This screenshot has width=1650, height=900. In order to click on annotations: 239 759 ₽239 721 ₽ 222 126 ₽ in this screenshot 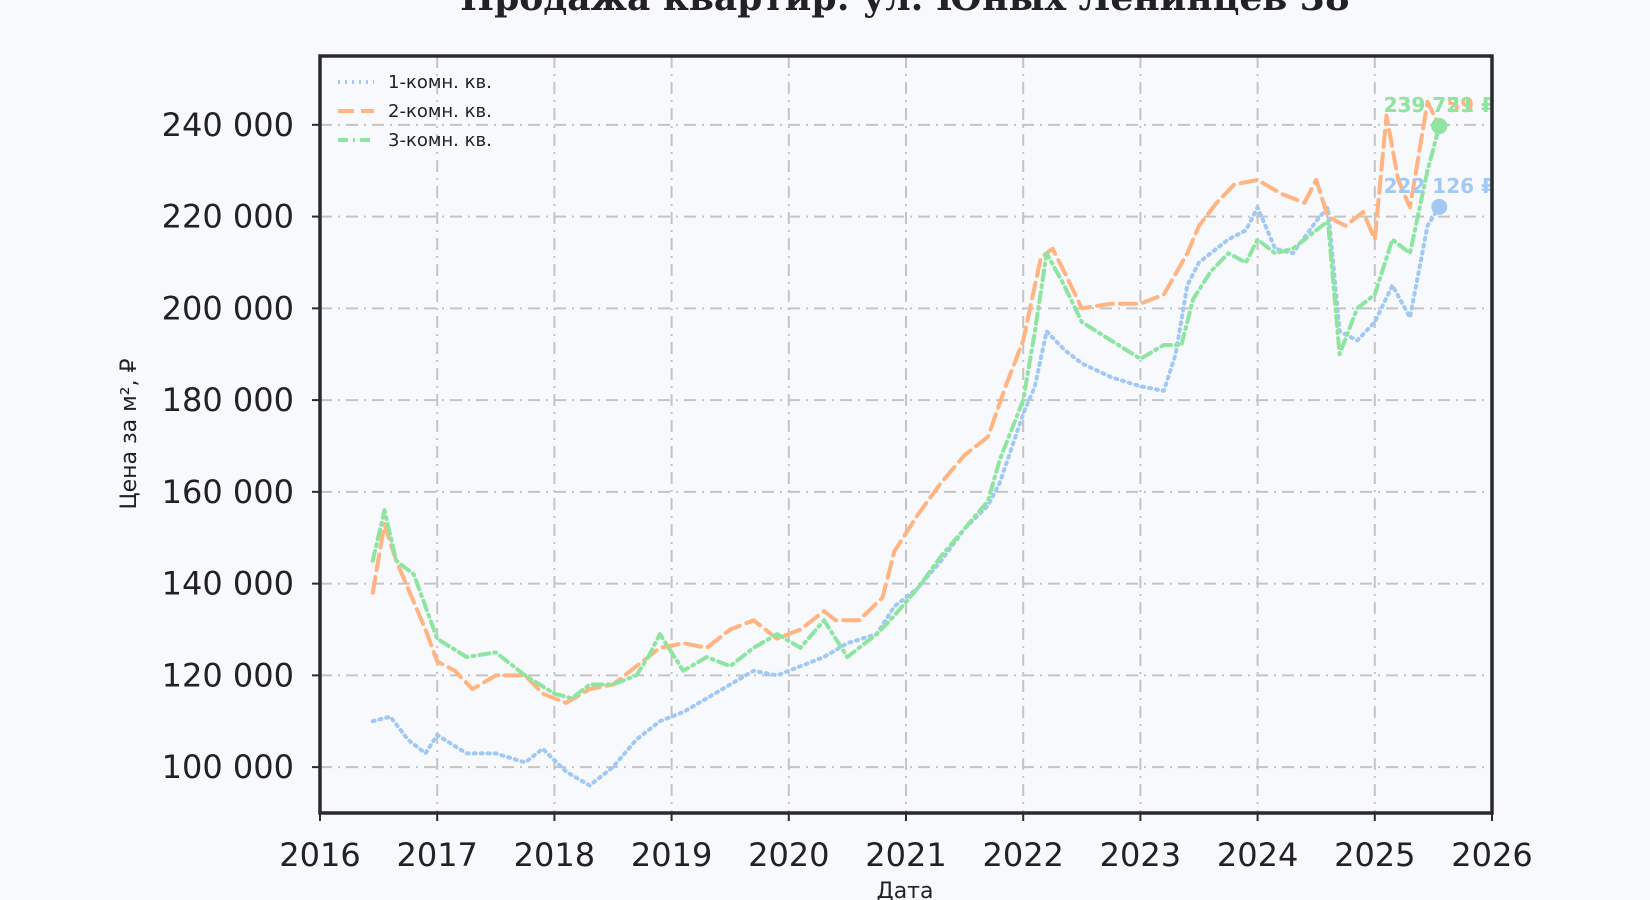, I will do `click(1439, 145)`.